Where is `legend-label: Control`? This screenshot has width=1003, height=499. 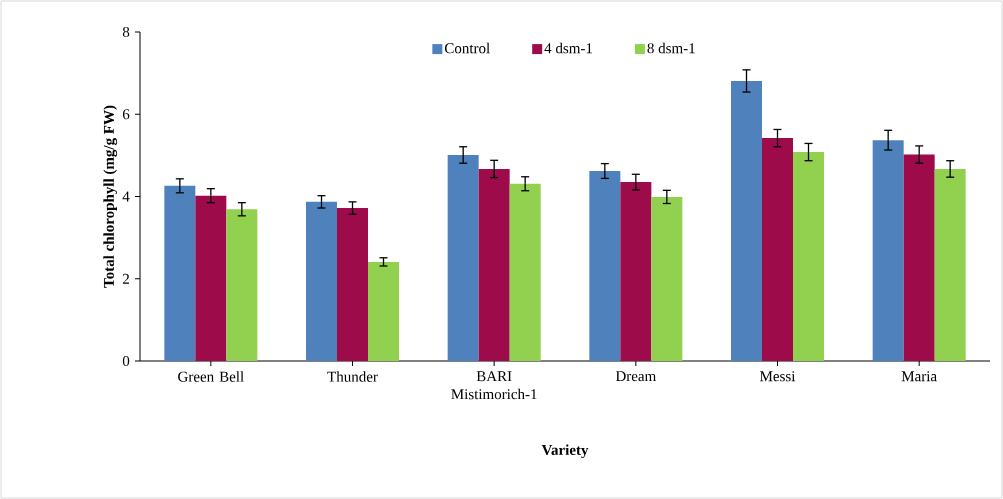
legend-label: Control is located at coordinates (467, 48).